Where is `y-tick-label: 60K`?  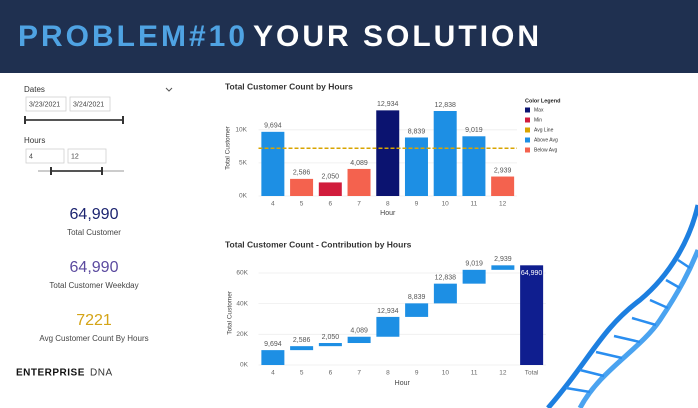 y-tick-label: 60K is located at coordinates (242, 273).